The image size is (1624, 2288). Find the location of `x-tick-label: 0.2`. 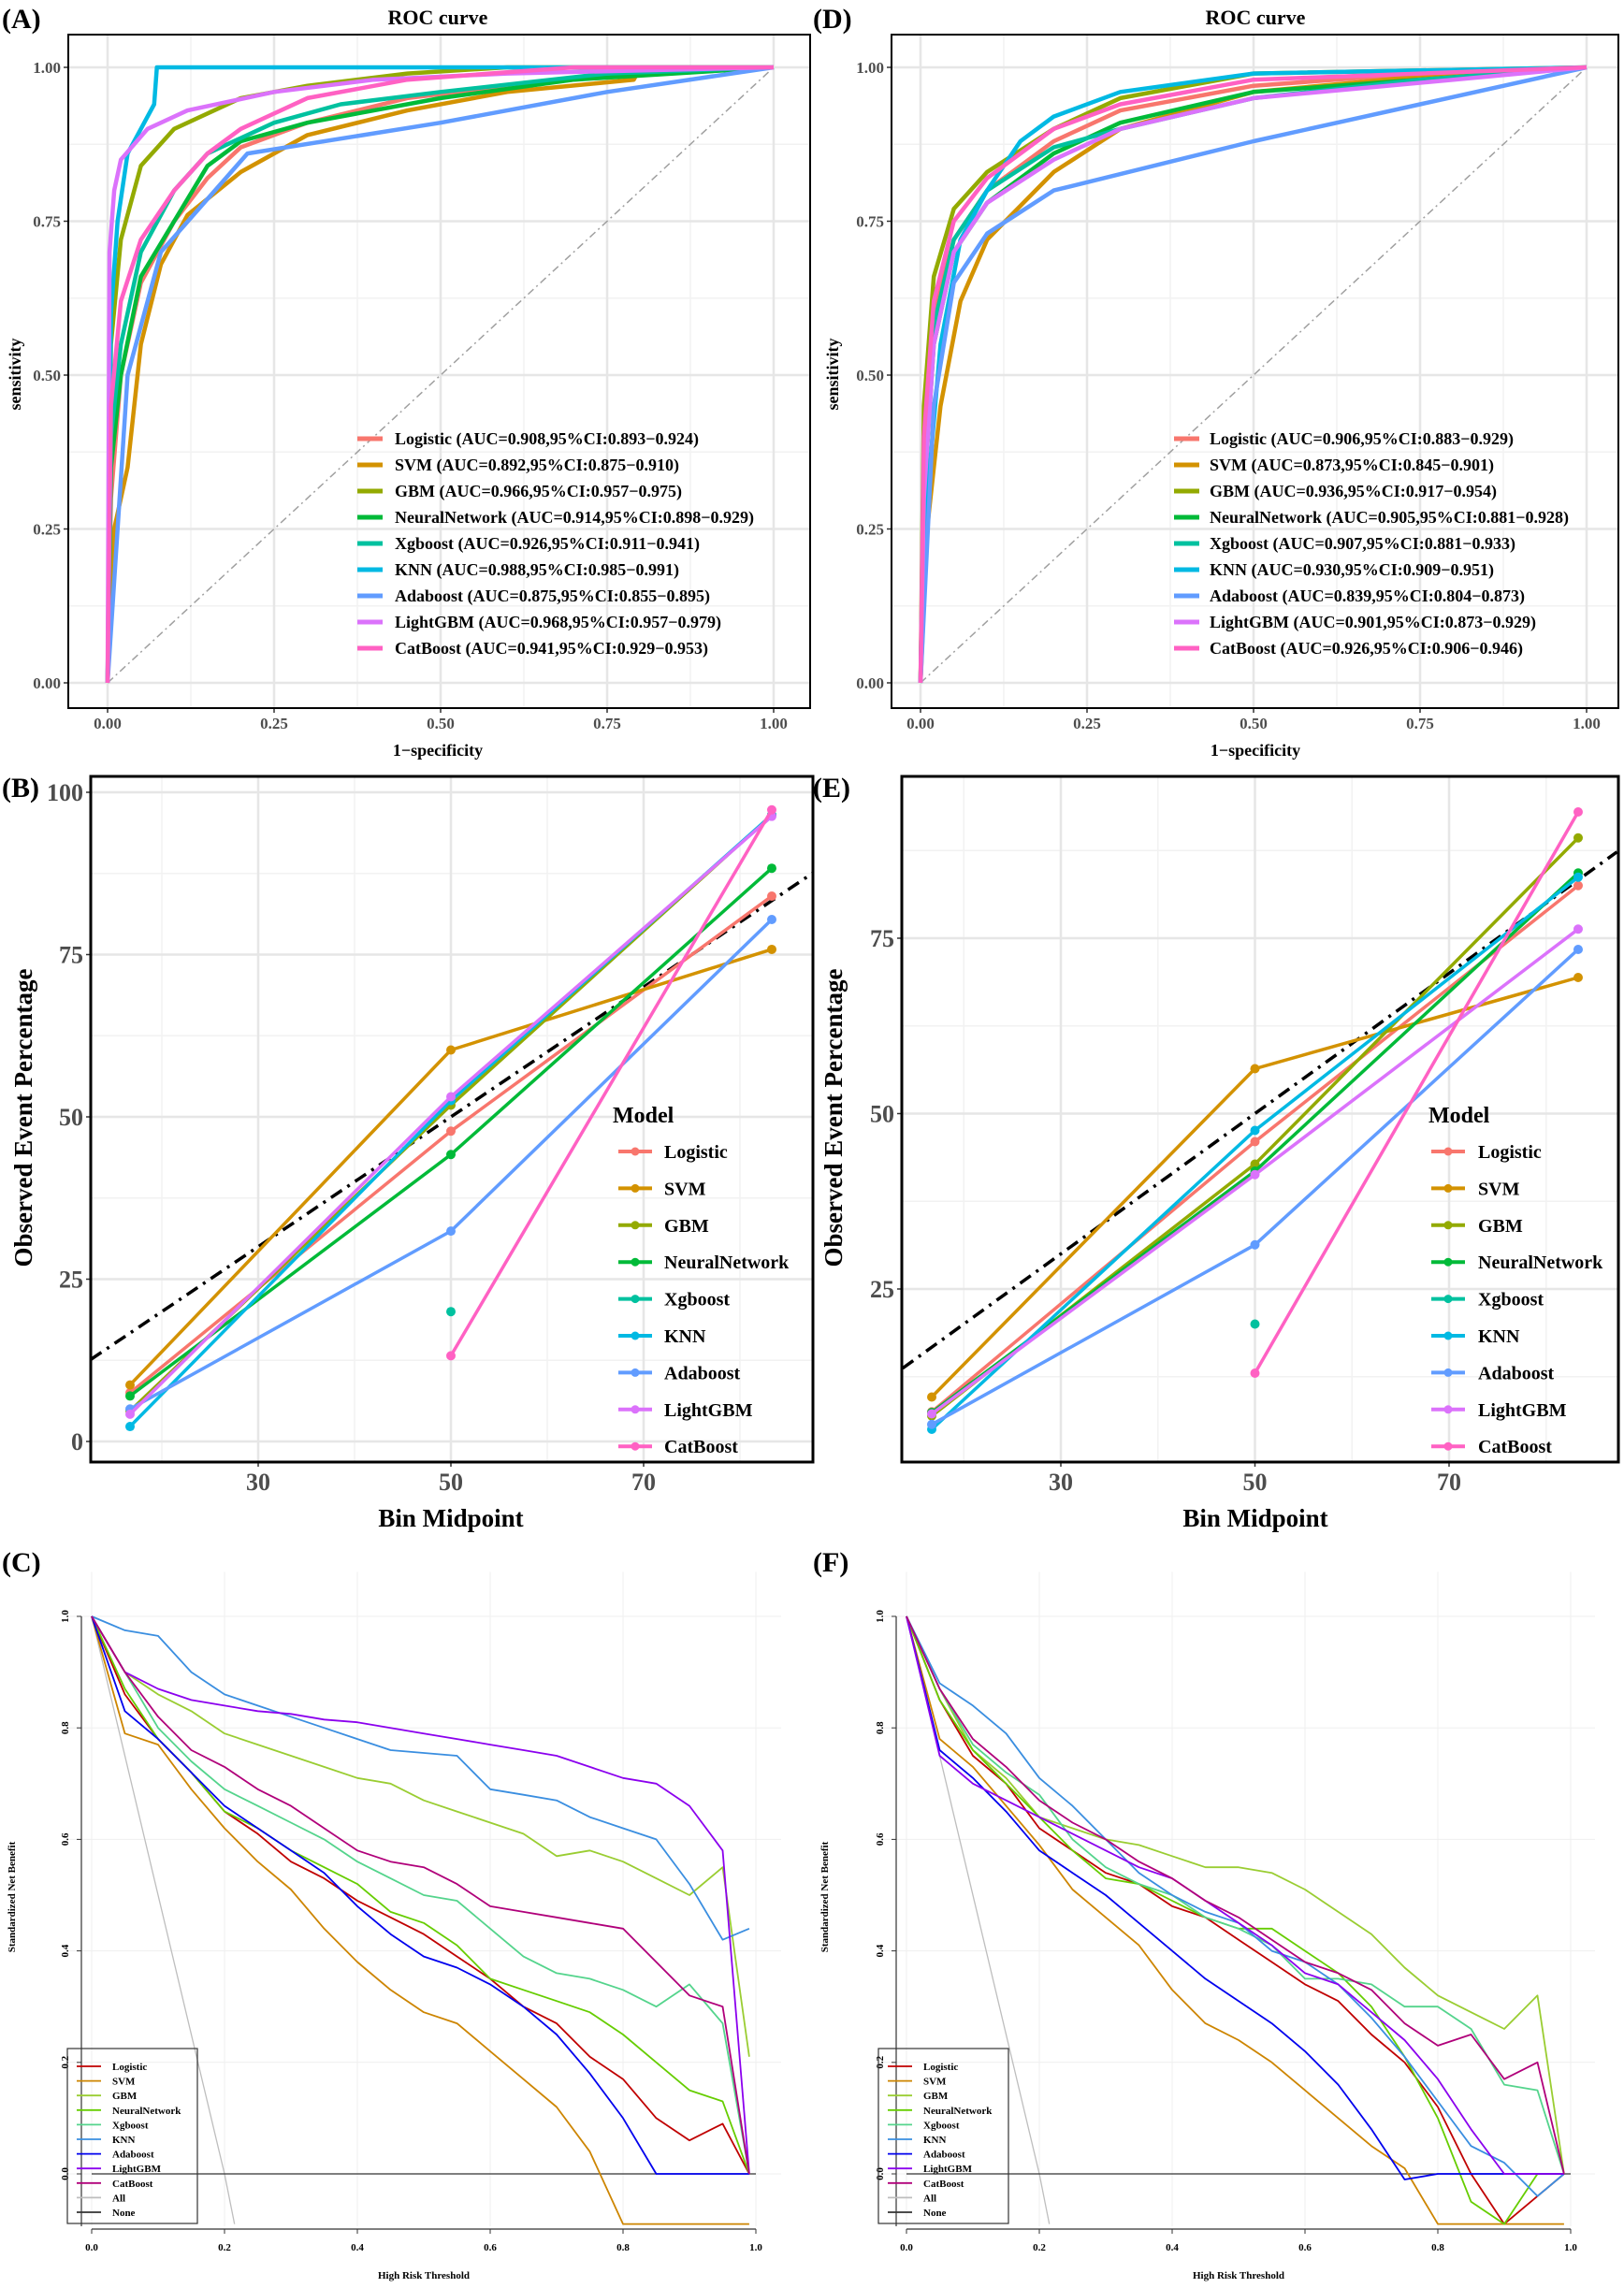

x-tick-label: 0.2 is located at coordinates (224, 2247).